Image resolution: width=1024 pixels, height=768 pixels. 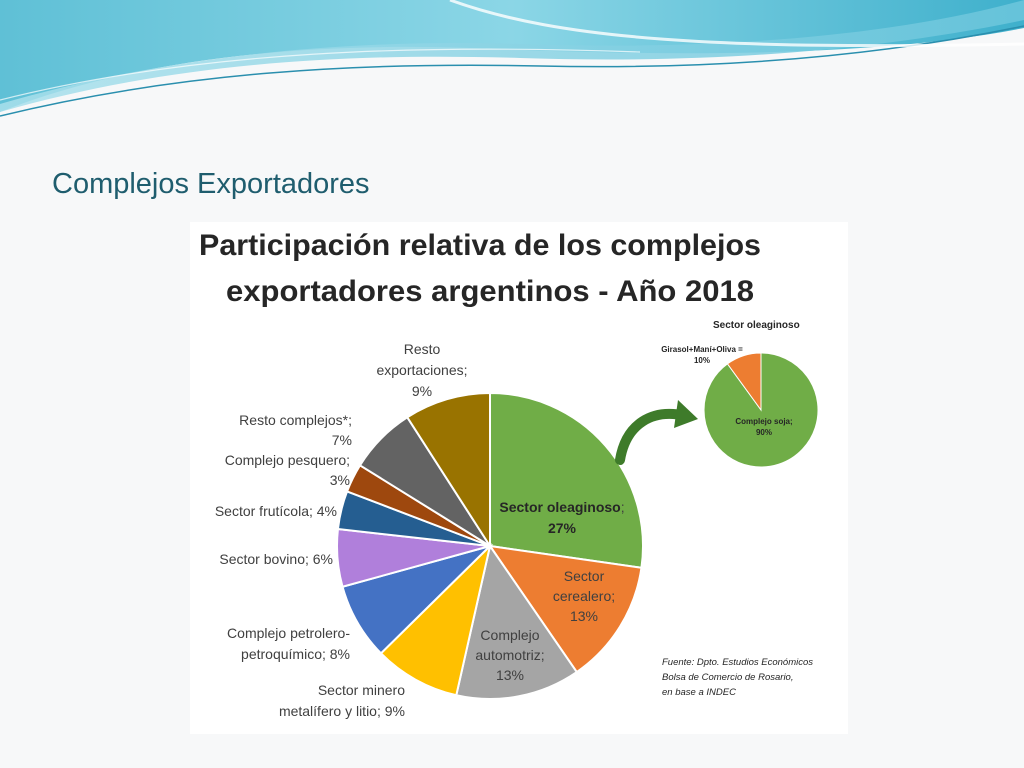 What do you see at coordinates (490, 291) in the screenshot?
I see `chart-title-line-2: exportadores argentinos - Año 2018` at bounding box center [490, 291].